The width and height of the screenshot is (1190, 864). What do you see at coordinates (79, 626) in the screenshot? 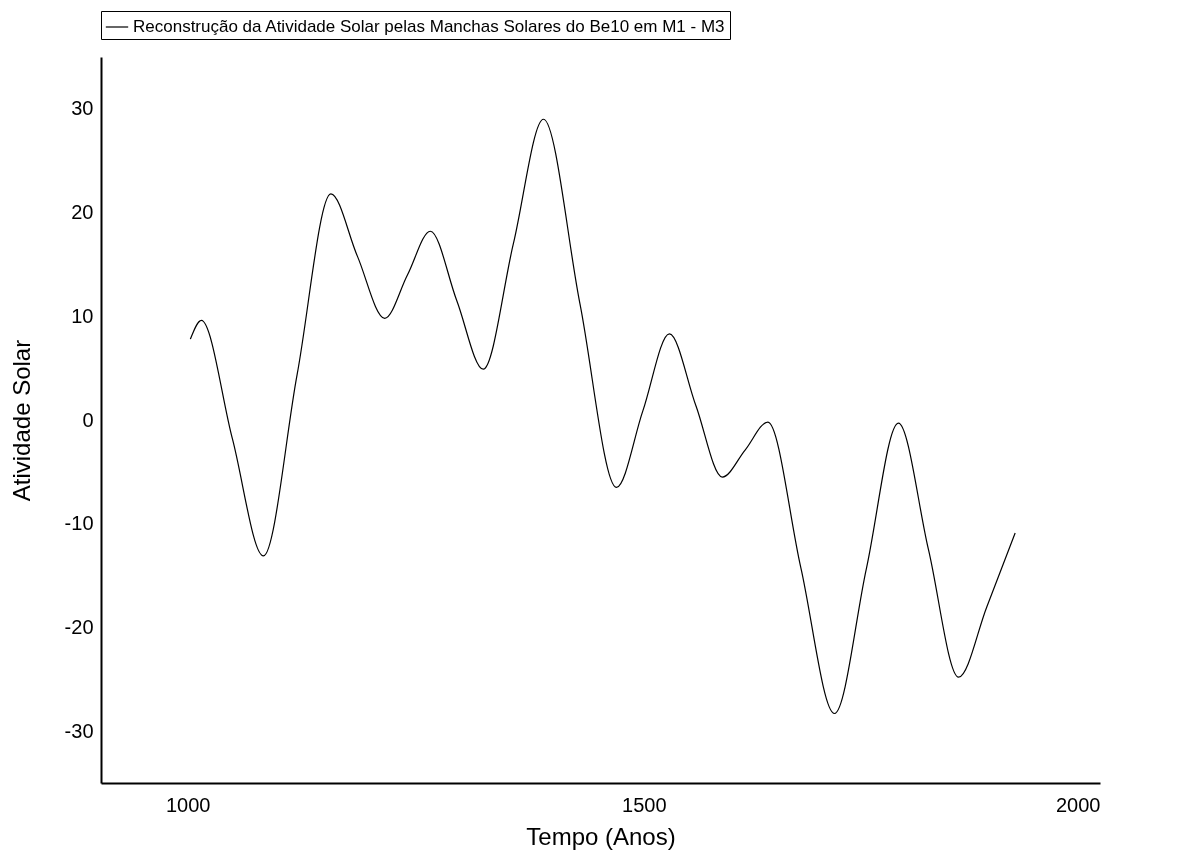
I see `y-tick-label: -20` at bounding box center [79, 626].